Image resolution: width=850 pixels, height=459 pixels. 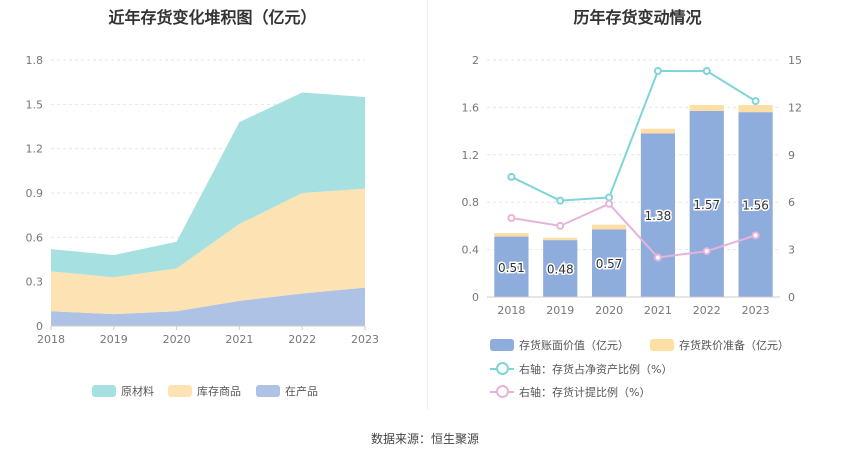 I want to click on legend-swatch-inventory-ratio, so click(x=502, y=368).